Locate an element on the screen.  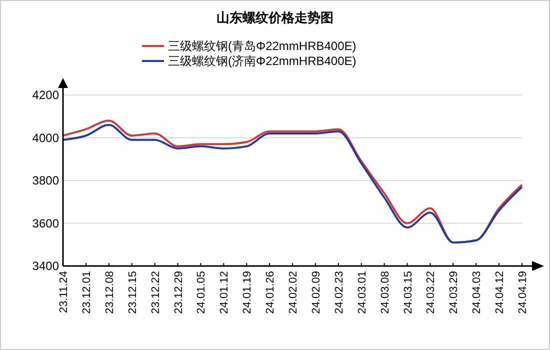
x-tick-label: 24.04.19 is located at coordinates (523, 292).